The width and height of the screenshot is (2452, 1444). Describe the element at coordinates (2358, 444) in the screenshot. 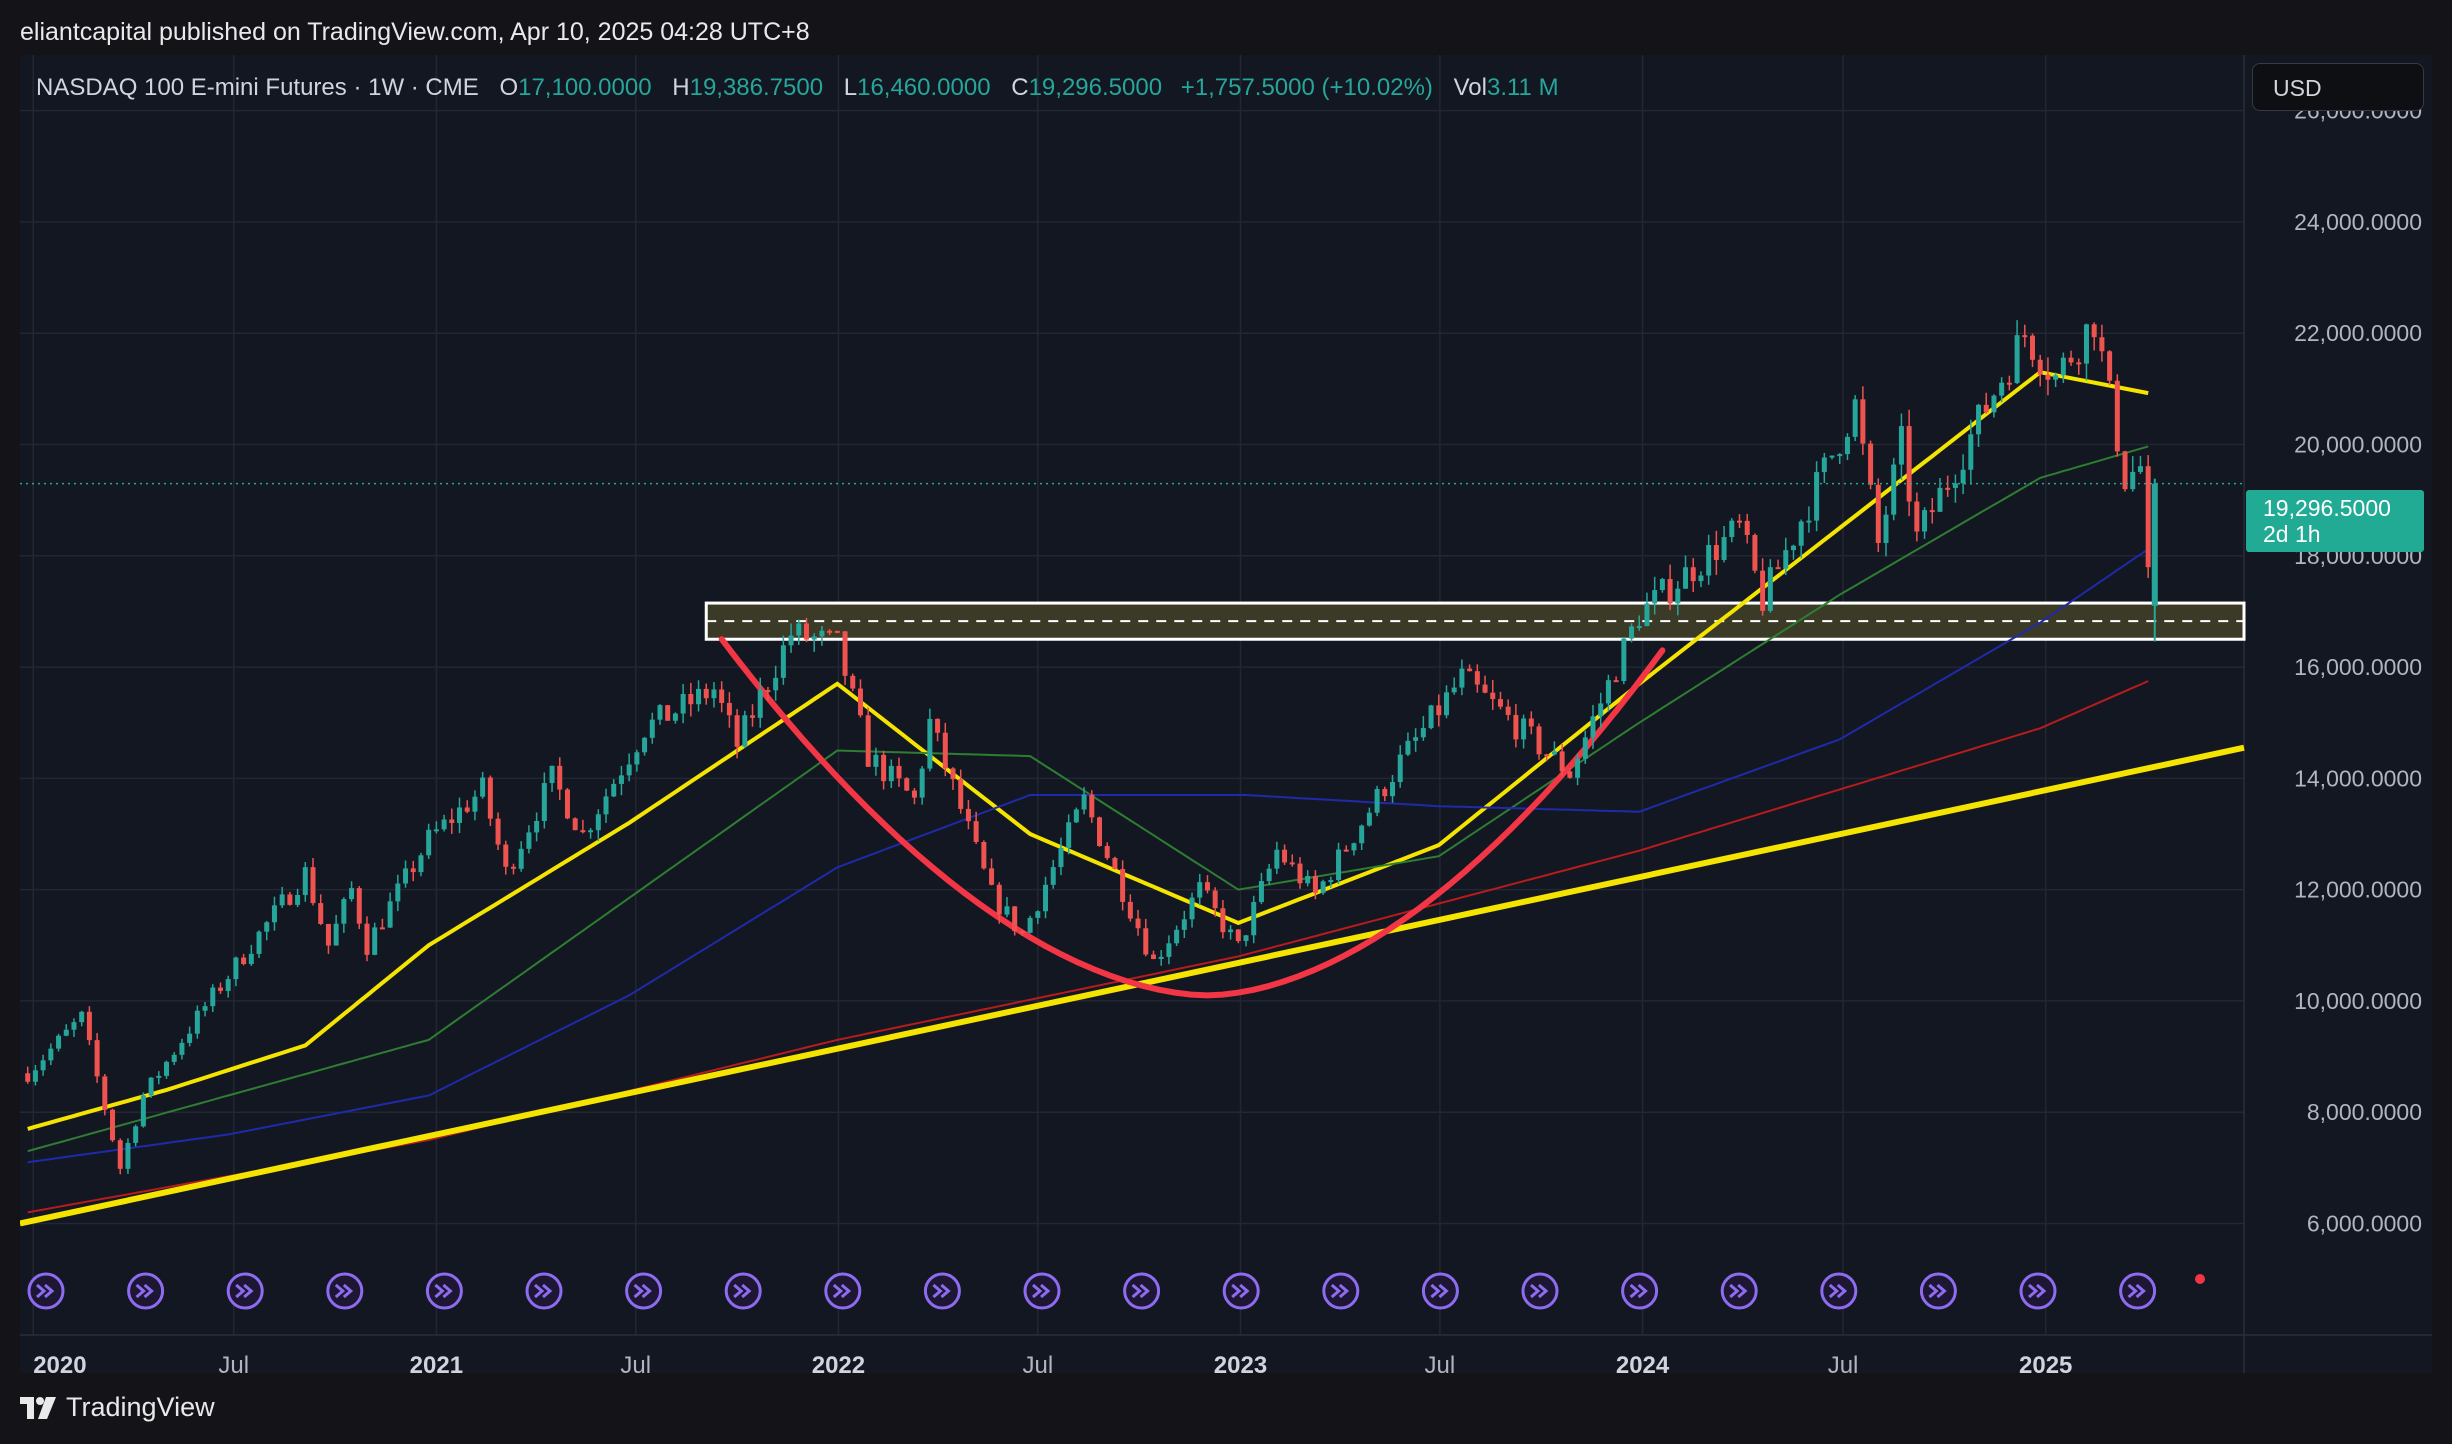

I see `price-axis-label: 20,000.0000` at that location.